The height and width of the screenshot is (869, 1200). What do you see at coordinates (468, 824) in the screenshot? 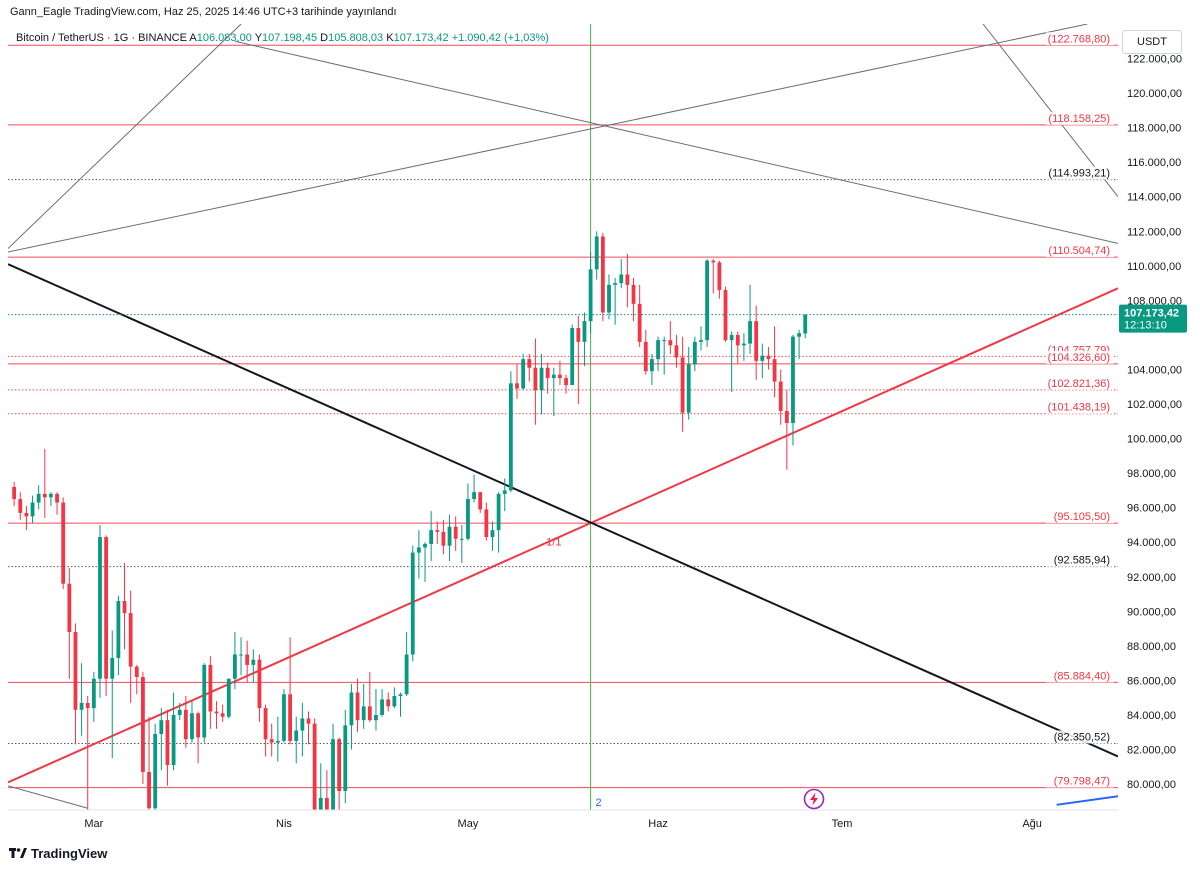
I see `x-tick-label: May` at bounding box center [468, 824].